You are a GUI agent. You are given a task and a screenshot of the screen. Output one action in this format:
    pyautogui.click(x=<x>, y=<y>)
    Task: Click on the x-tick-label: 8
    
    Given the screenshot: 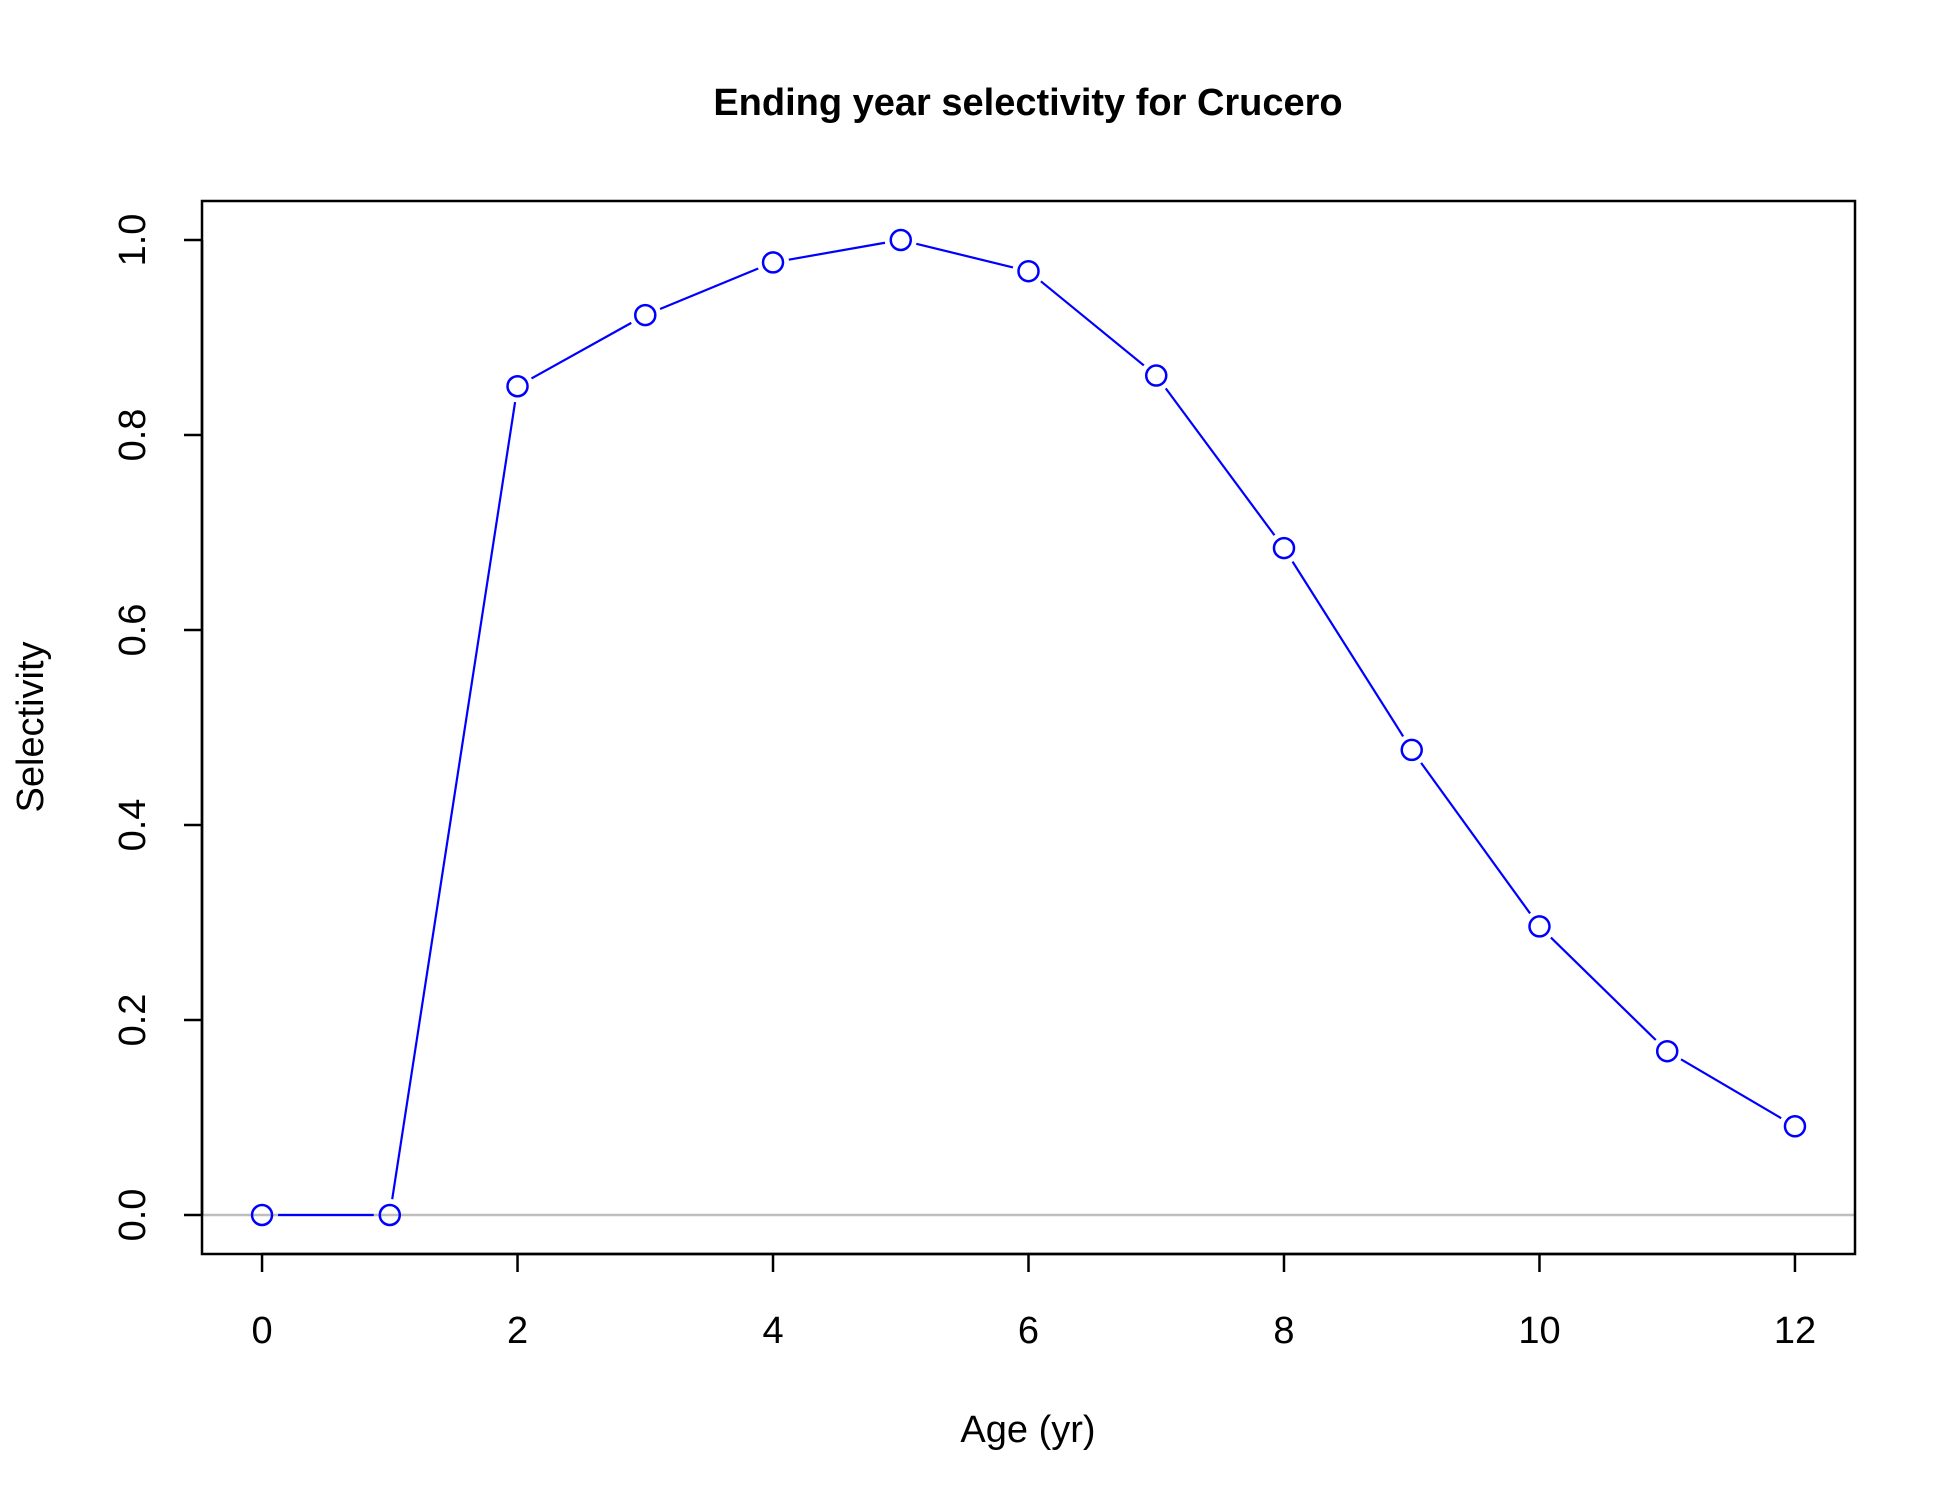 What is the action you would take?
    pyautogui.click(x=1283, y=1331)
    